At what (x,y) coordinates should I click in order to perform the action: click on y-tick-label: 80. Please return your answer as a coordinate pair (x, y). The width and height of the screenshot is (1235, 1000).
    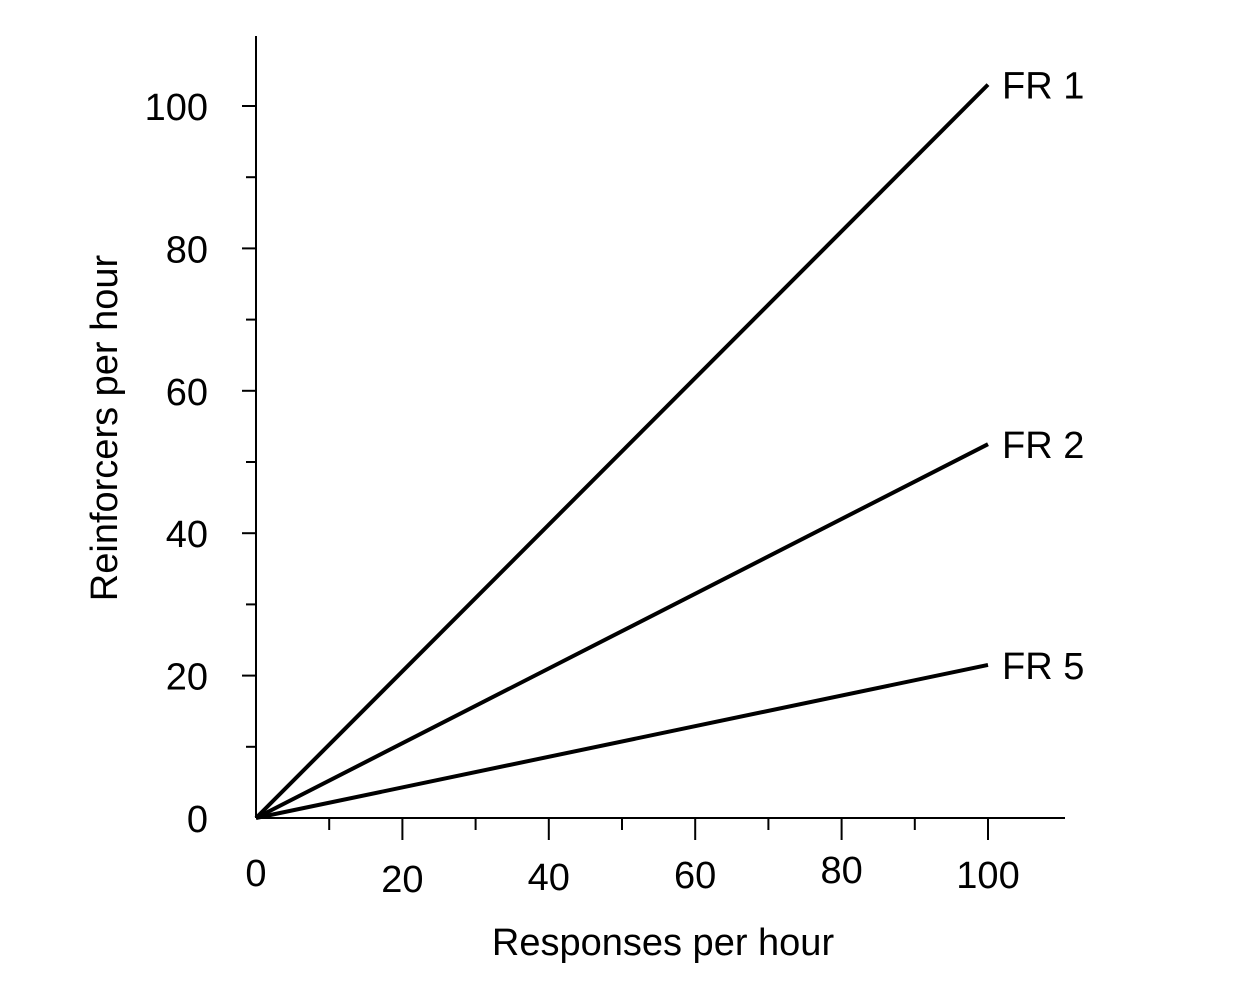
    Looking at the image, I should click on (187, 250).